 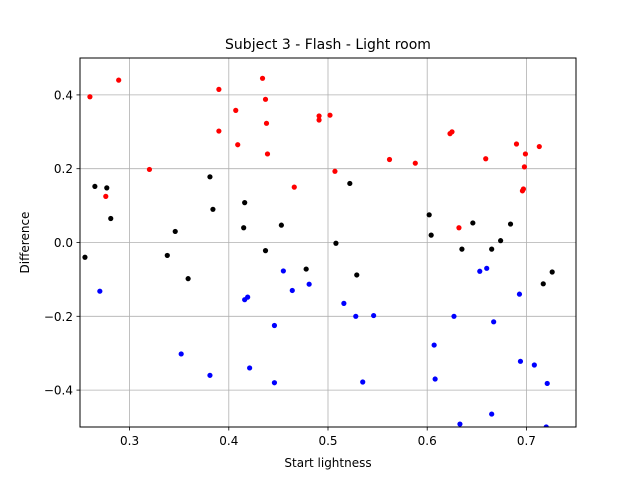 What do you see at coordinates (63, 95) in the screenshot?
I see `y-tick-label: 0.4` at bounding box center [63, 95].